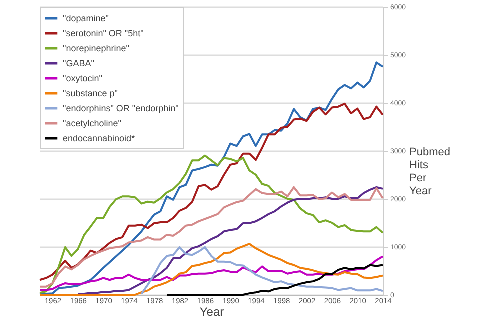 The image size is (480, 320). What do you see at coordinates (86, 19) in the screenshot?
I see `legend-label: "dopamine"` at bounding box center [86, 19].